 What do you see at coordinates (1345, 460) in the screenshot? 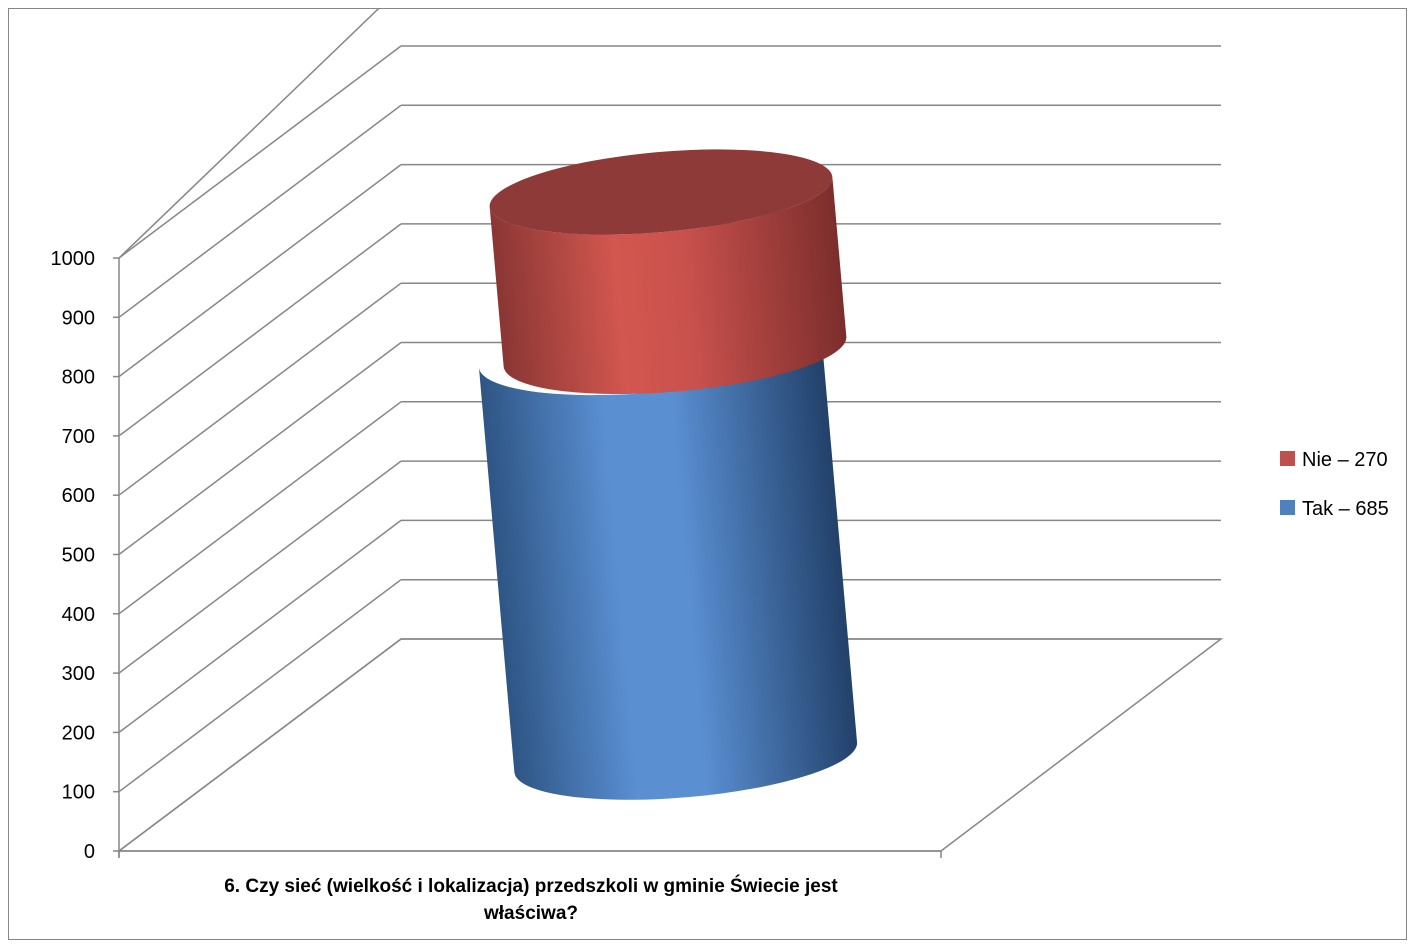
I see `legend-label: Nie – 270` at bounding box center [1345, 460].